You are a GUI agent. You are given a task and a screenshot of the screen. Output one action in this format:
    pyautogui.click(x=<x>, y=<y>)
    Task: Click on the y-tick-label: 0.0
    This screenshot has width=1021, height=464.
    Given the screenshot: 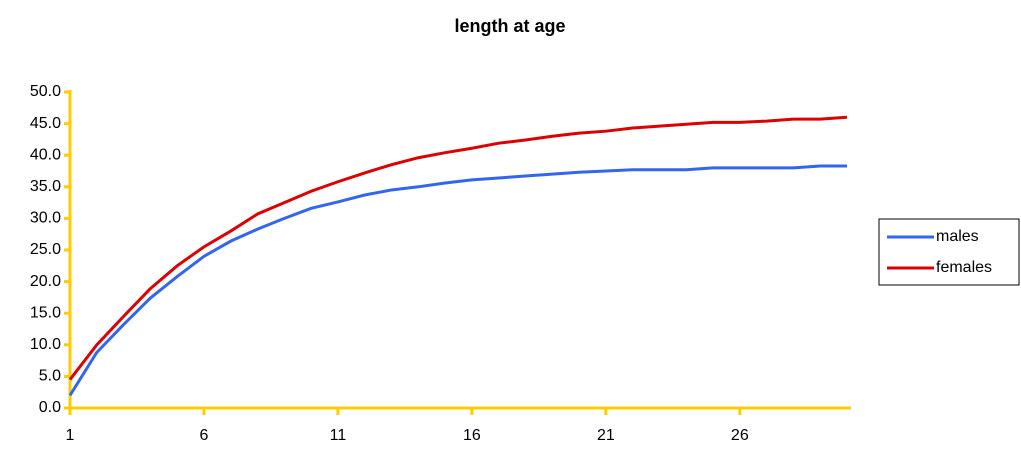 What is the action you would take?
    pyautogui.click(x=50, y=407)
    